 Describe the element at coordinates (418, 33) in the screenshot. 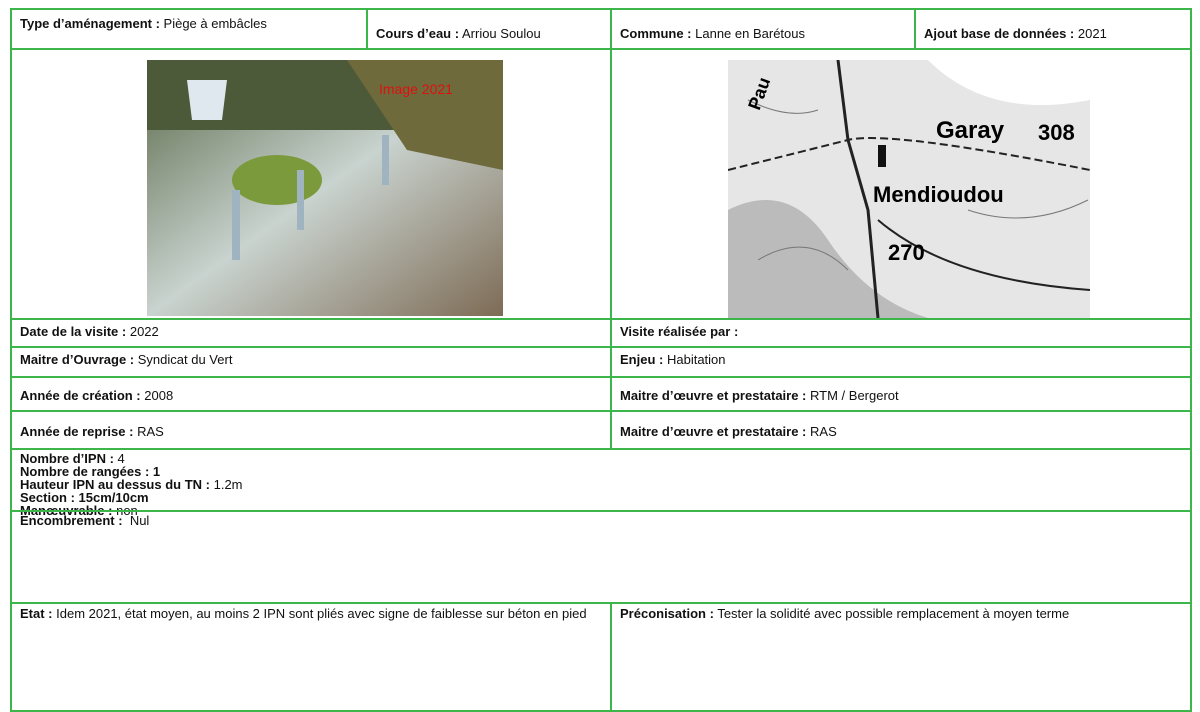

I see `label: Cours d’eau :` at that location.